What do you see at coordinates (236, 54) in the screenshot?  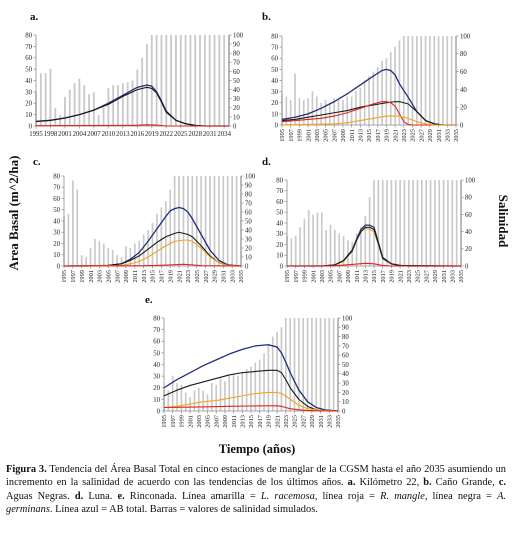 I see `right-tick-label: 80` at bounding box center [236, 54].